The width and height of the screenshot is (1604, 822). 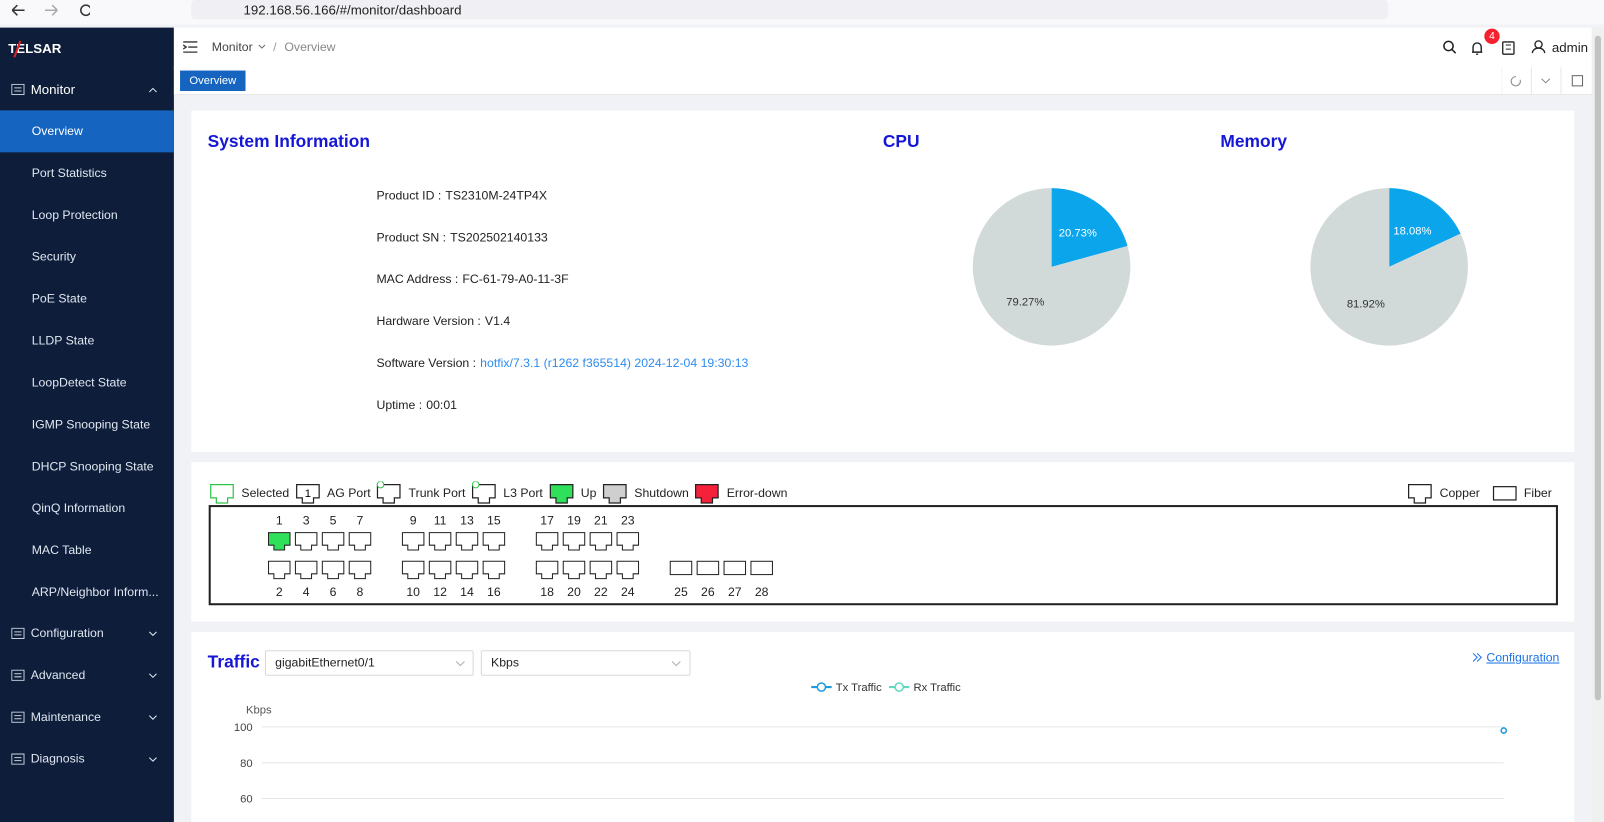 I want to click on legend-label: Selected, so click(x=265, y=492).